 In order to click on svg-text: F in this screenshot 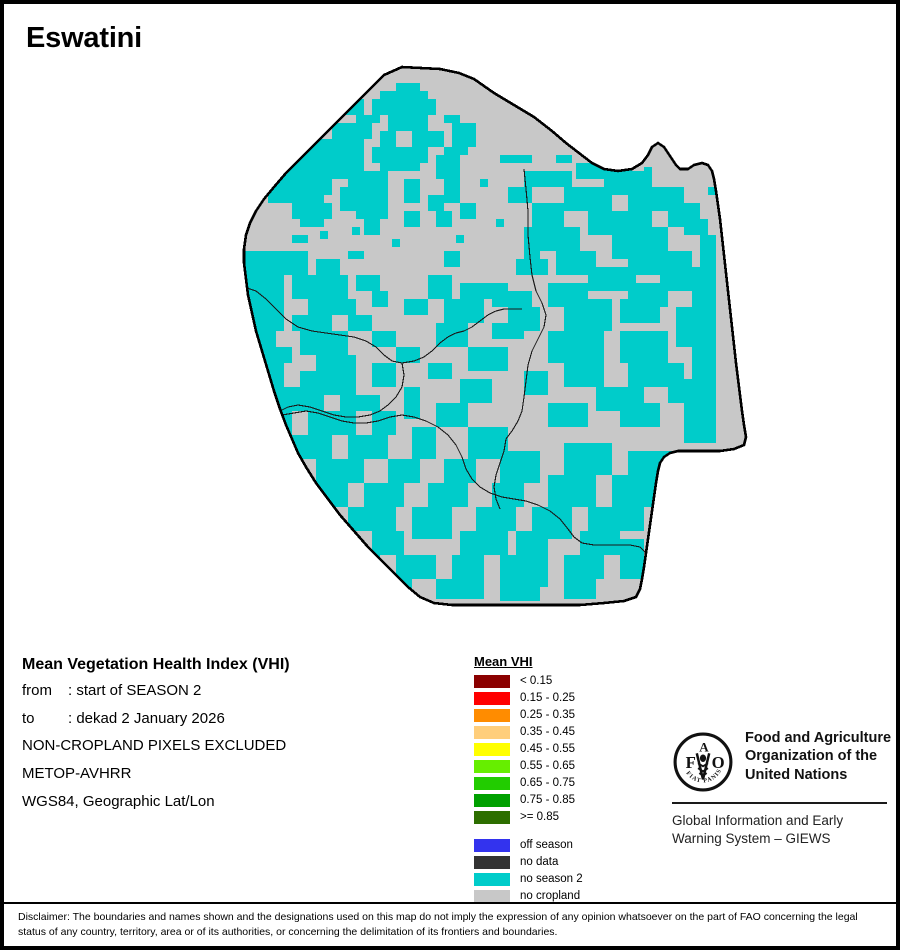, I will do `click(691, 762)`.